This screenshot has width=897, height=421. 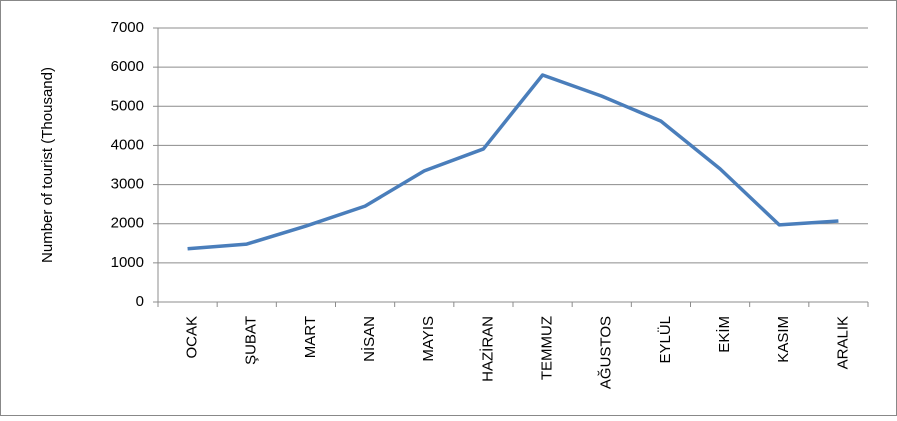 I want to click on y-tick-label: 5000, so click(x=127, y=105).